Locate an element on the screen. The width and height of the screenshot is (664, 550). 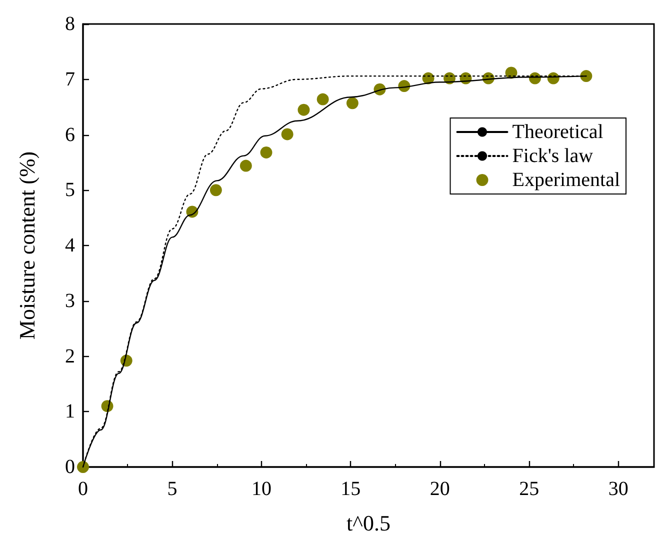
y-tick-label: 2 is located at coordinates (70, 356).